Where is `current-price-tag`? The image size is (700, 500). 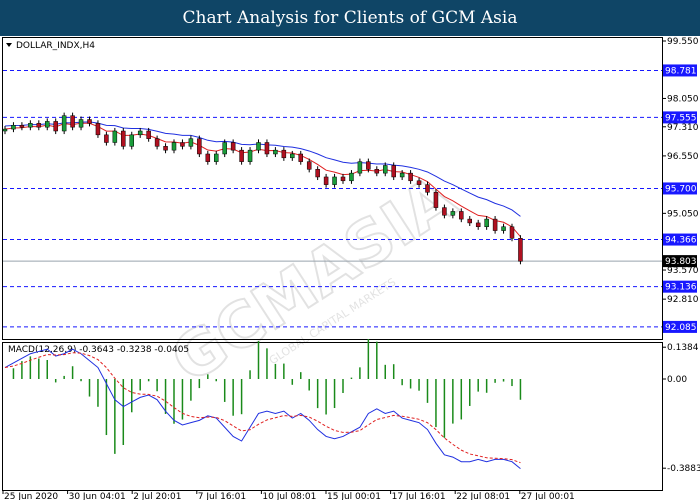 current-price-tag is located at coordinates (680, 261).